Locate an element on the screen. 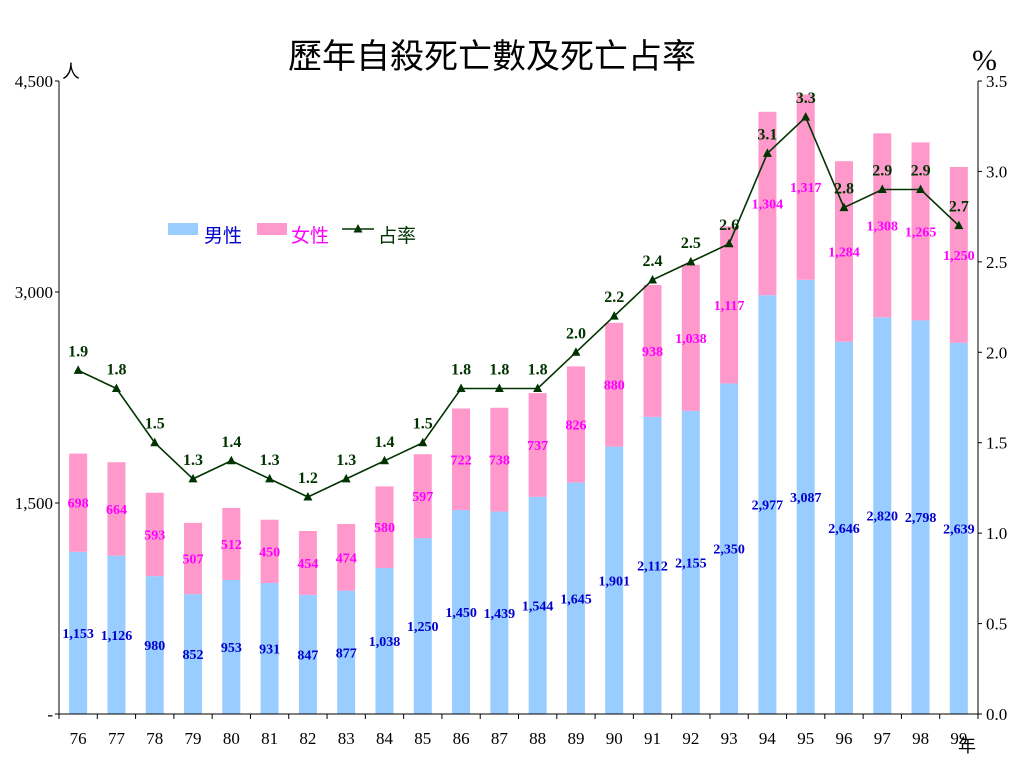 This screenshot has width=1024, height=768. rate-value-label: 2.6 is located at coordinates (729, 225).